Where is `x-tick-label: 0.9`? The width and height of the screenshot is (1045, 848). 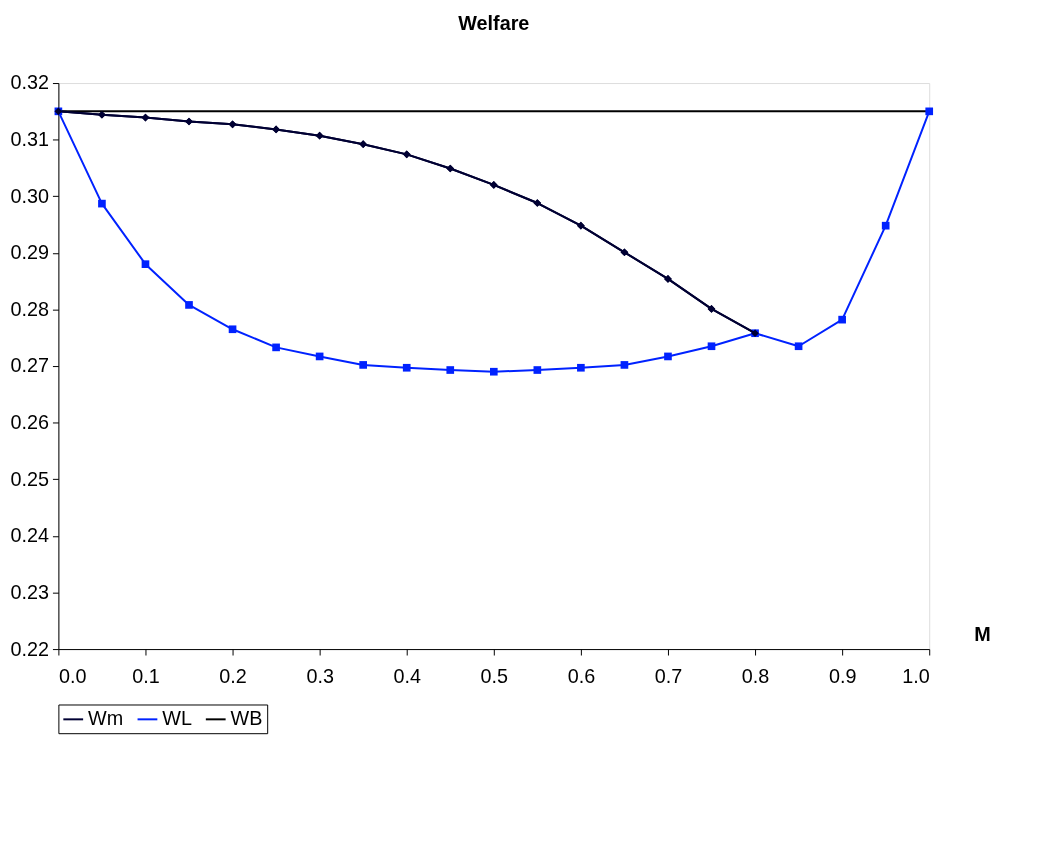
x-tick-label: 0.9 is located at coordinates (842, 676).